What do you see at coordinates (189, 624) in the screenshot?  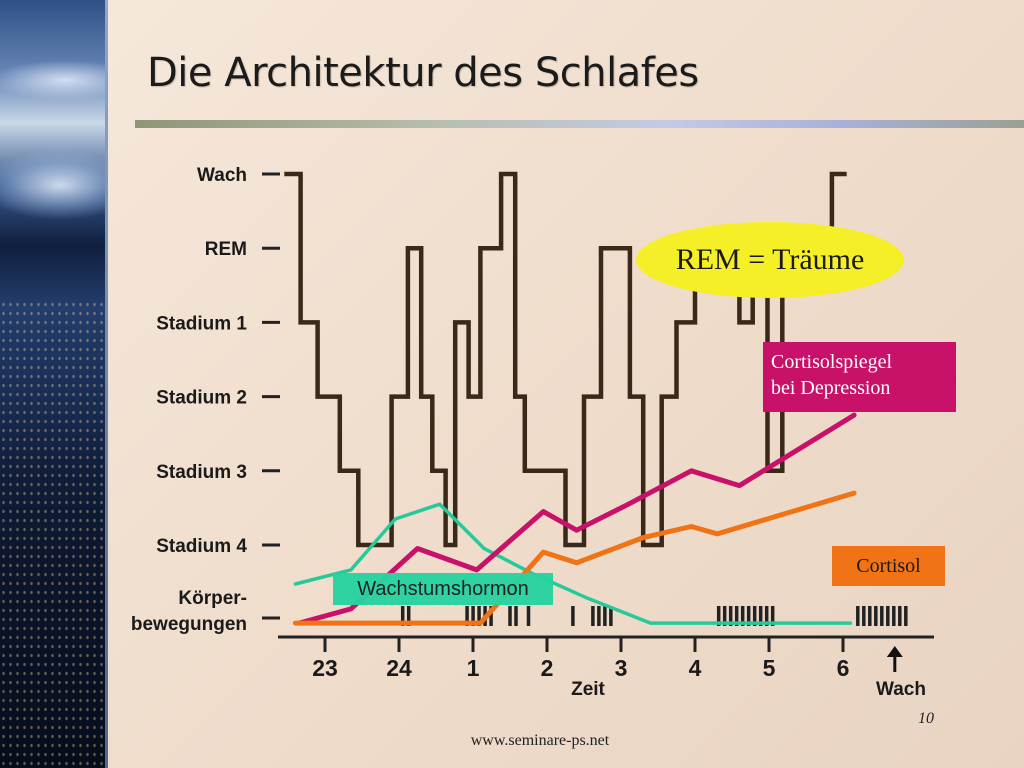 I see `movement-label: bewegungen` at bounding box center [189, 624].